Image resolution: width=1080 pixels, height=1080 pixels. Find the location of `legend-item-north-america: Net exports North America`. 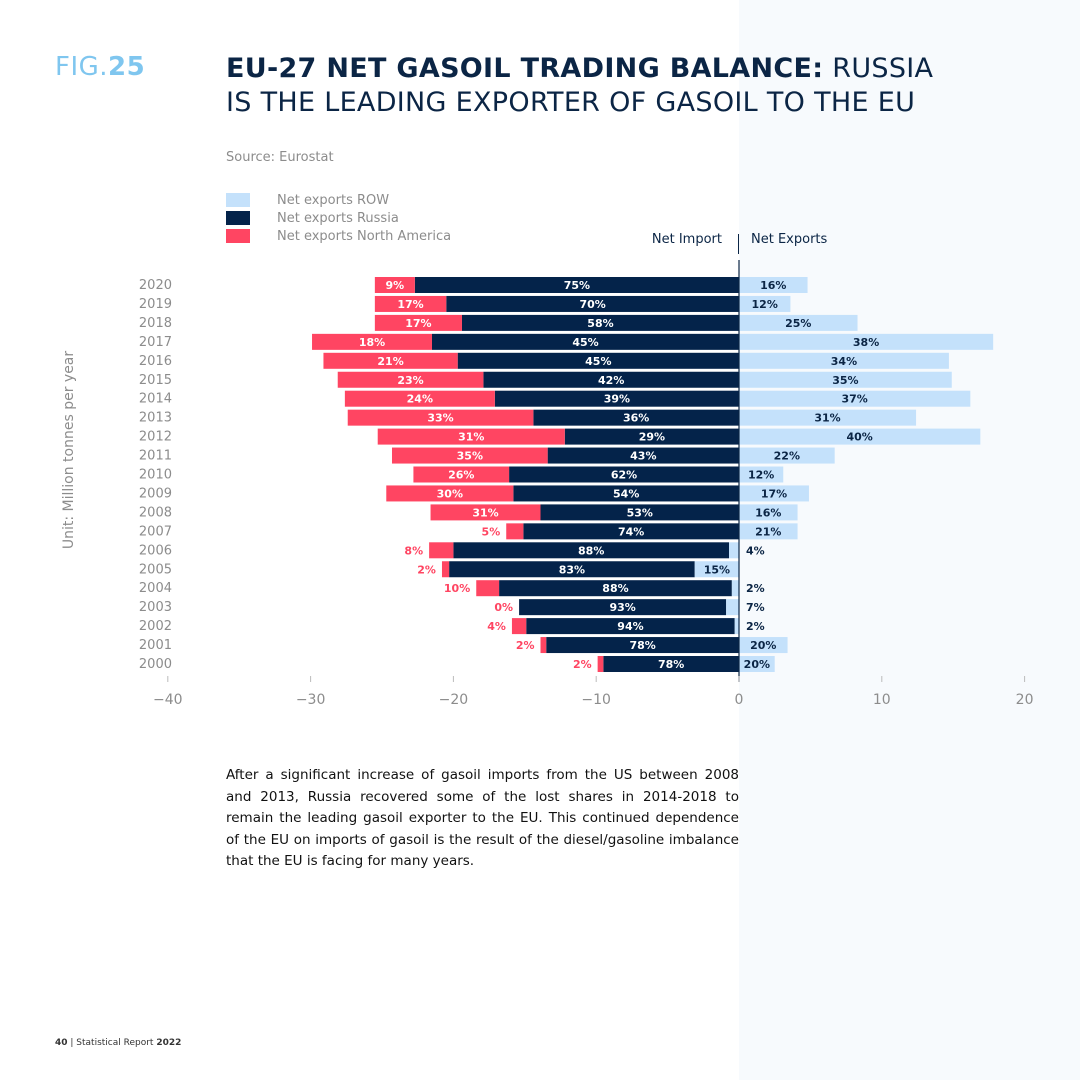

legend-item-north-america: Net exports North America is located at coordinates (338, 236).